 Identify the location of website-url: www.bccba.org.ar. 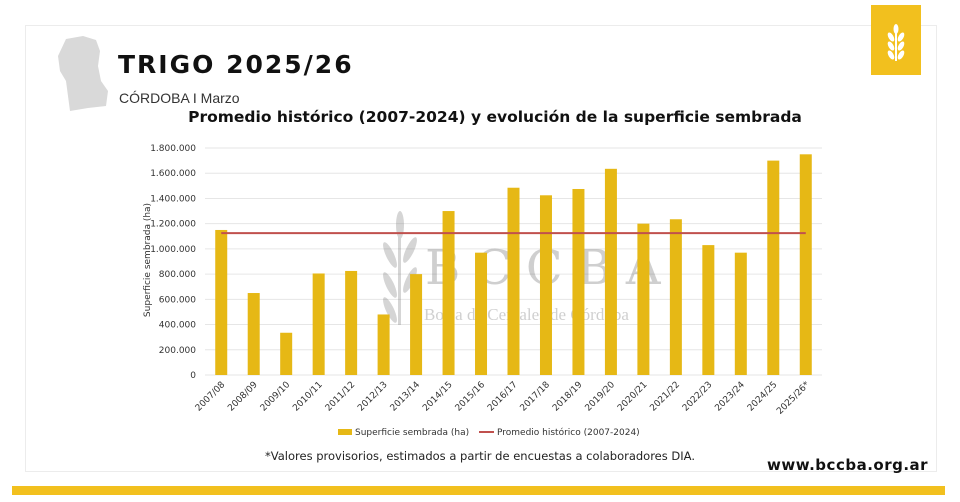
(848, 465).